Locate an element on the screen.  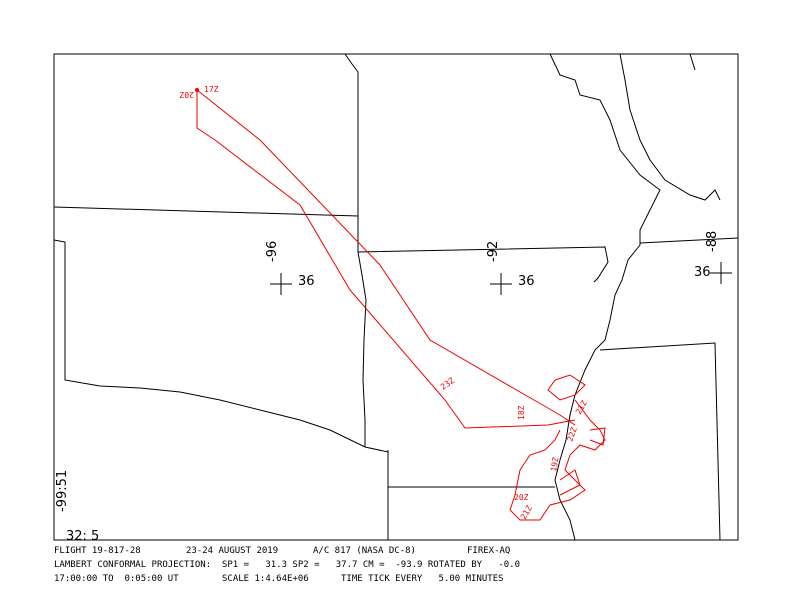
footer-text: SCALE 1:4.64E+06 is located at coordinates (265, 579).